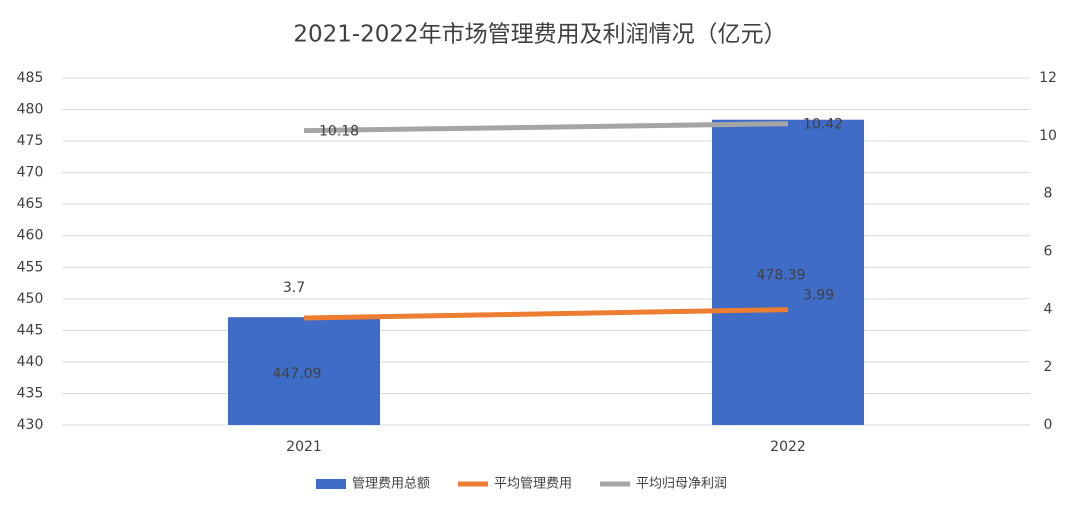  Describe the element at coordinates (30, 393) in the screenshot. I see `y-tick-label: 435` at that location.